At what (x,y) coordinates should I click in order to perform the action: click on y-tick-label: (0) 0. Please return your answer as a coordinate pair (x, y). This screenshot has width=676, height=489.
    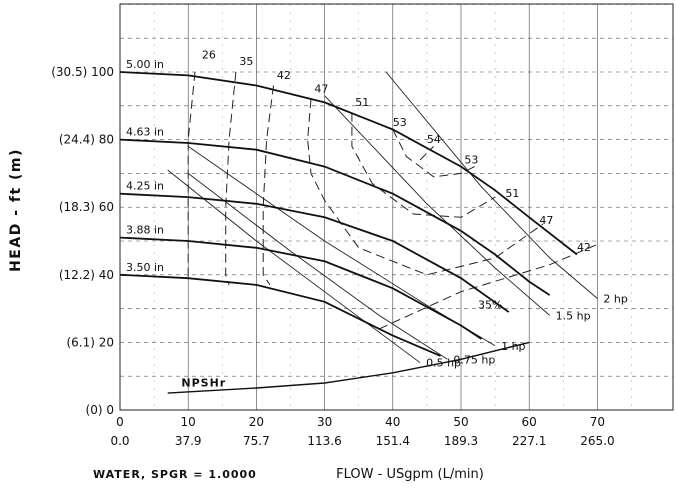
    Looking at the image, I should click on (100, 410).